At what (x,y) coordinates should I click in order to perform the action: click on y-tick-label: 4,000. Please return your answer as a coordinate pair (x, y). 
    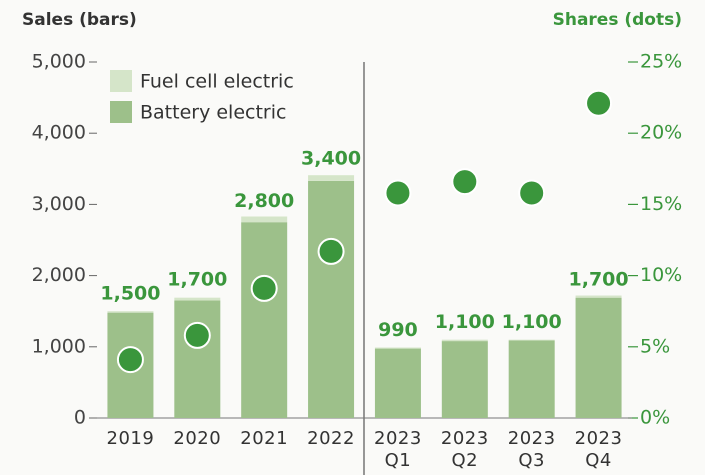
    Looking at the image, I should click on (59, 133).